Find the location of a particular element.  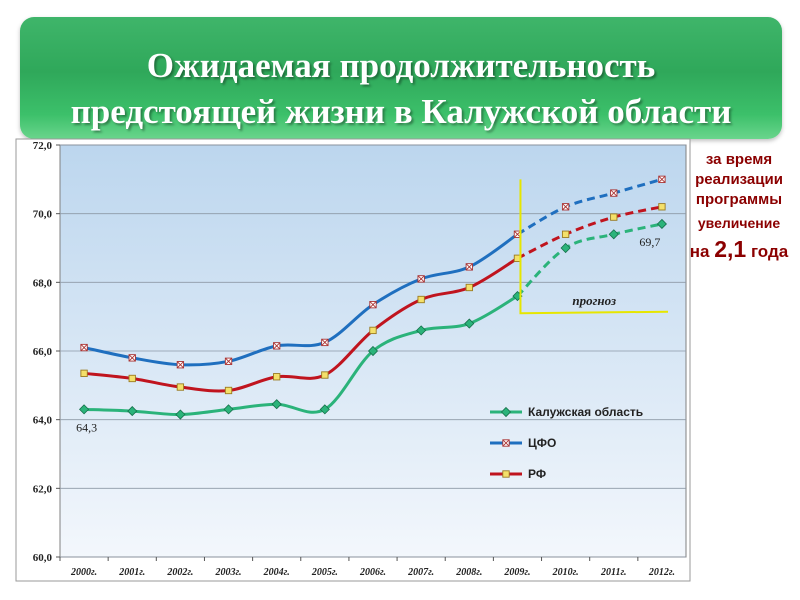

x-tick-label: 2007г. is located at coordinates (420, 572).